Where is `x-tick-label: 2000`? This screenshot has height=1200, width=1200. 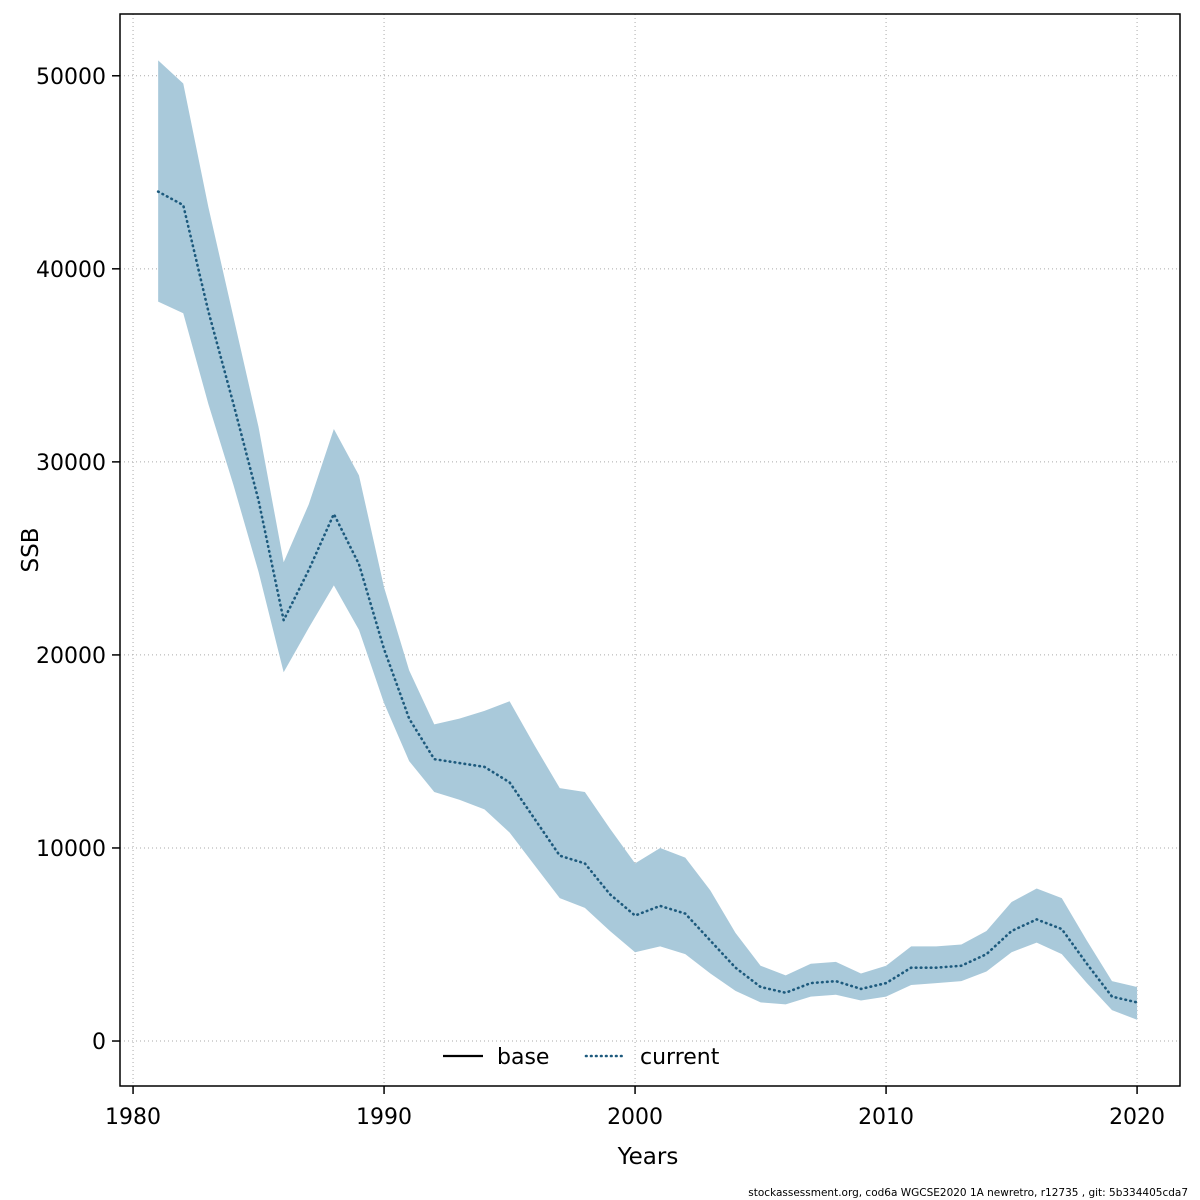
x-tick-label: 2000 is located at coordinates (635, 1117).